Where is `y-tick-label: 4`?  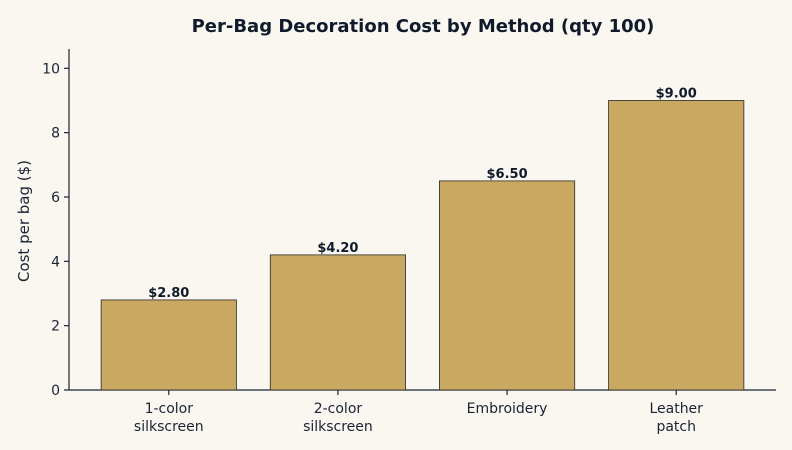
y-tick-label: 4 is located at coordinates (55, 262).